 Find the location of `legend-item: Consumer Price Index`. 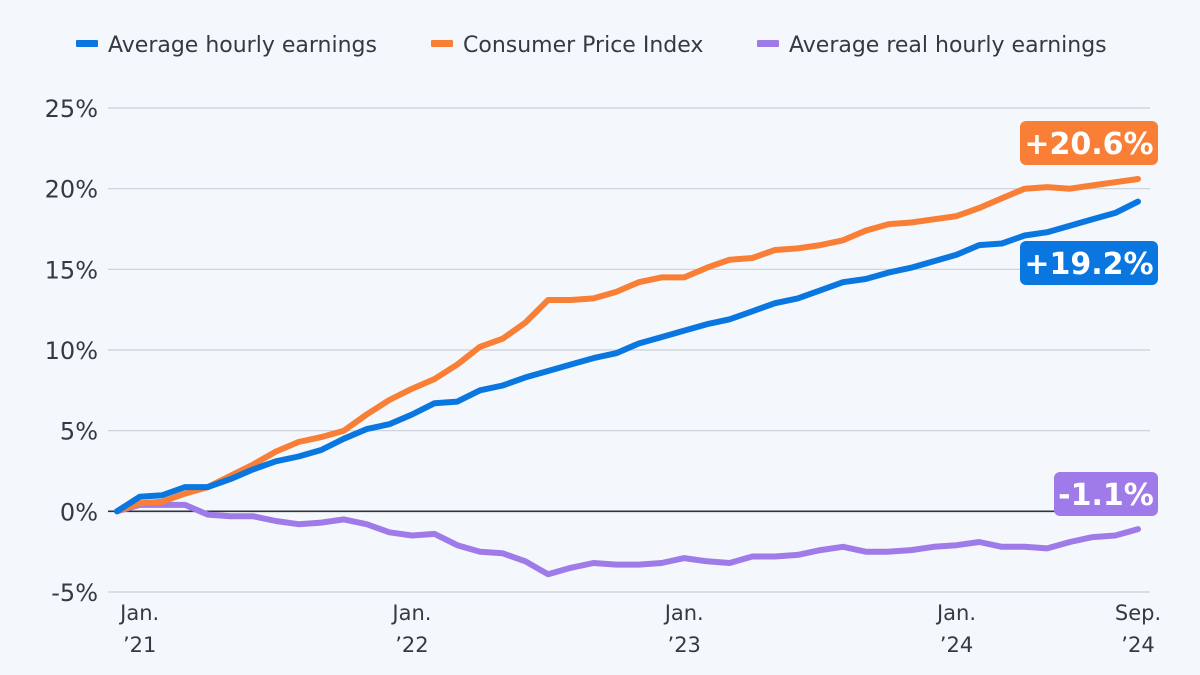

legend-item: Consumer Price Index is located at coordinates (567, 45).